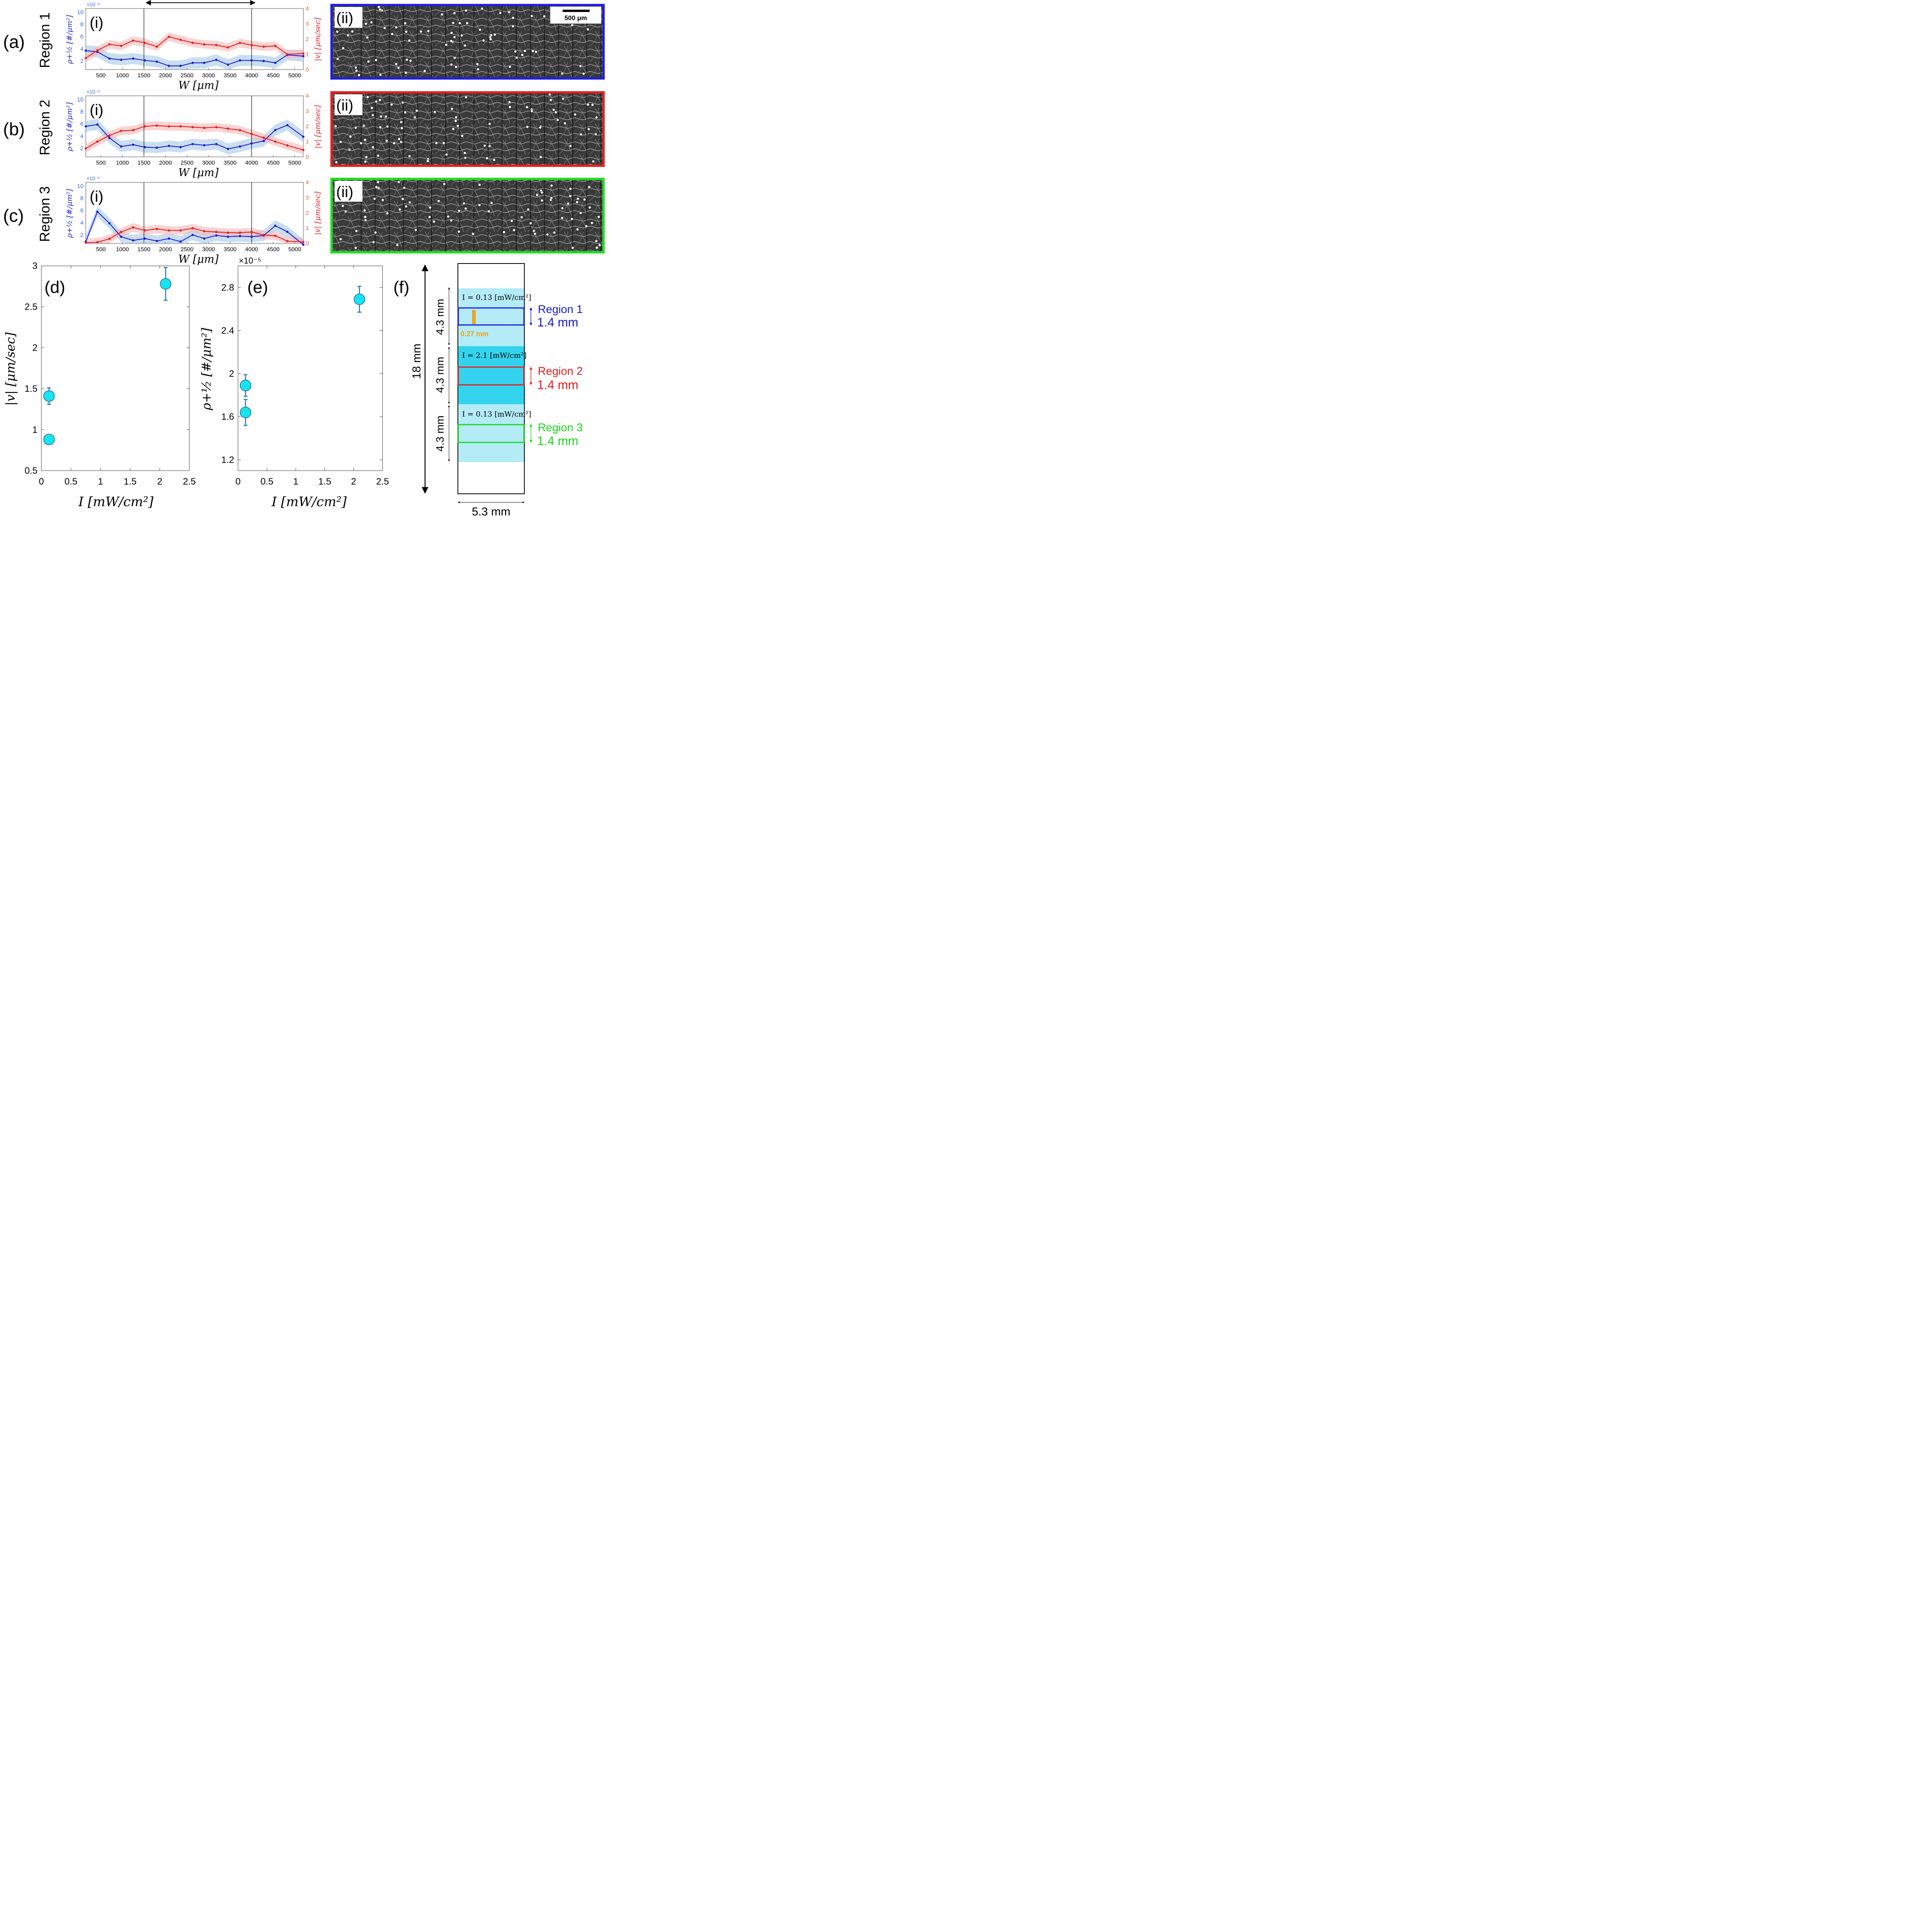 This screenshot has width=1932, height=1932. What do you see at coordinates (349, 192) in the screenshot?
I see `subpanel-ii-box` at bounding box center [349, 192].